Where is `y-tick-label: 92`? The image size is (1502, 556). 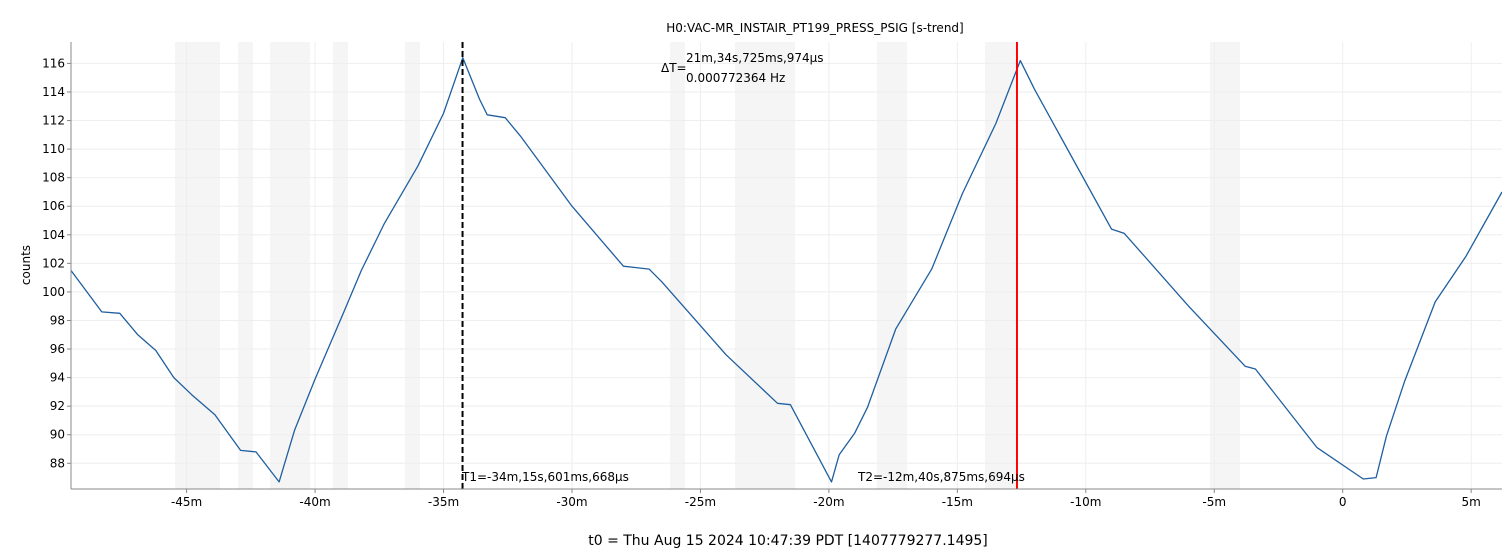 y-tick-label: 92 is located at coordinates (57, 406).